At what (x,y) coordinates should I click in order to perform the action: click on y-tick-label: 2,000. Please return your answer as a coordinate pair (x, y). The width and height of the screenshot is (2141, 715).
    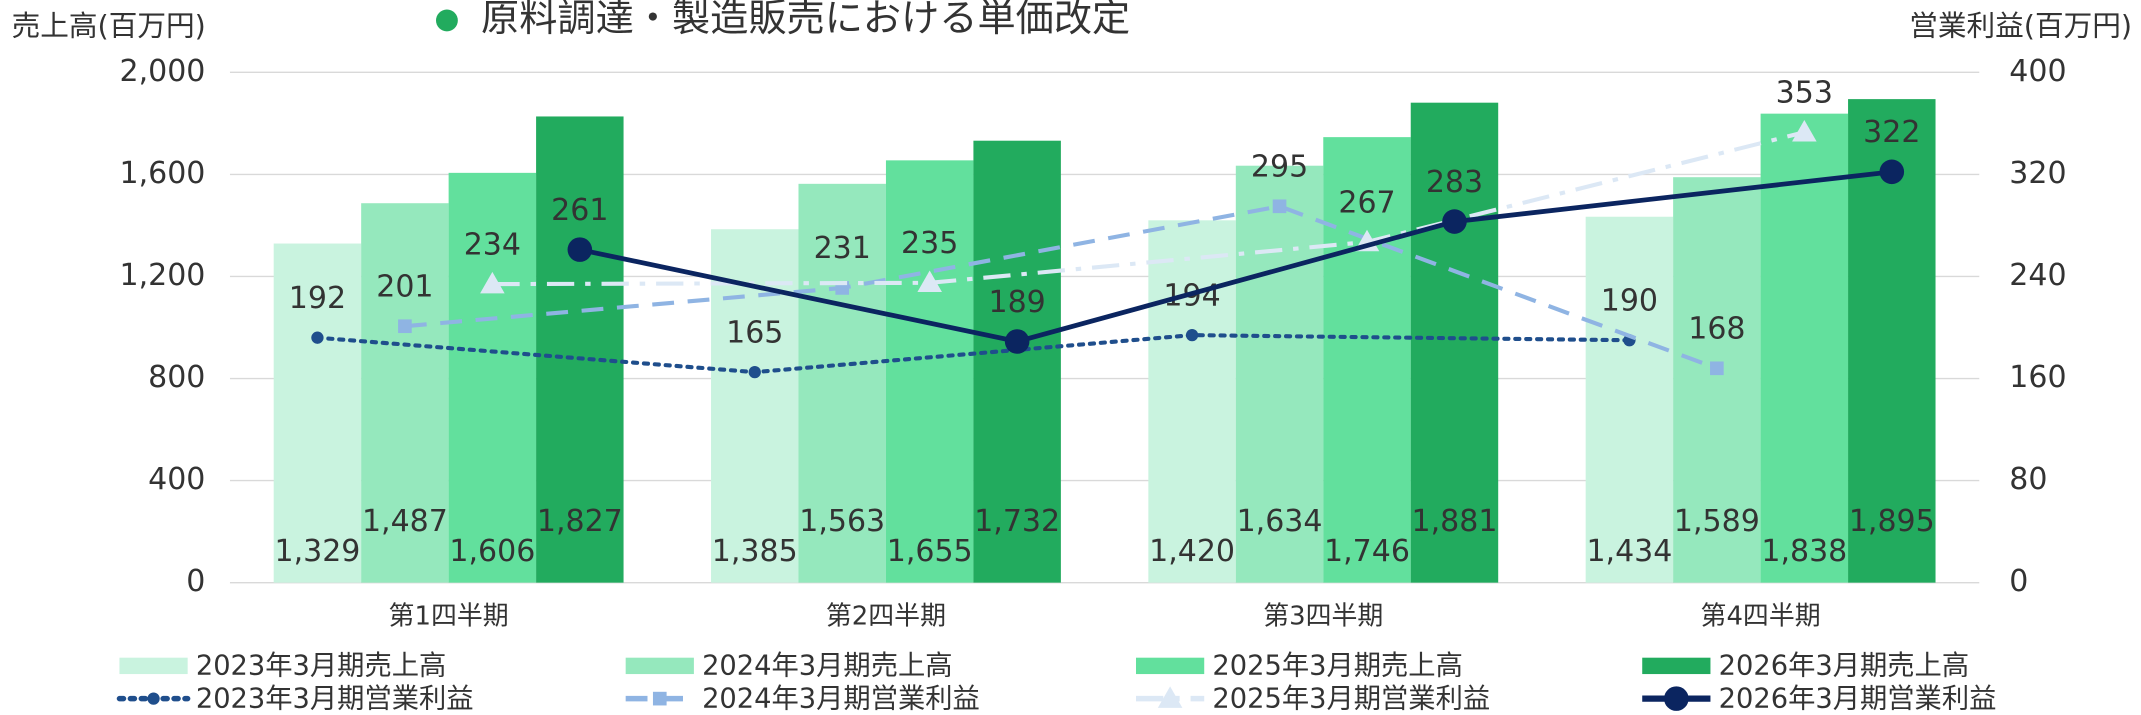
    Looking at the image, I should click on (163, 71).